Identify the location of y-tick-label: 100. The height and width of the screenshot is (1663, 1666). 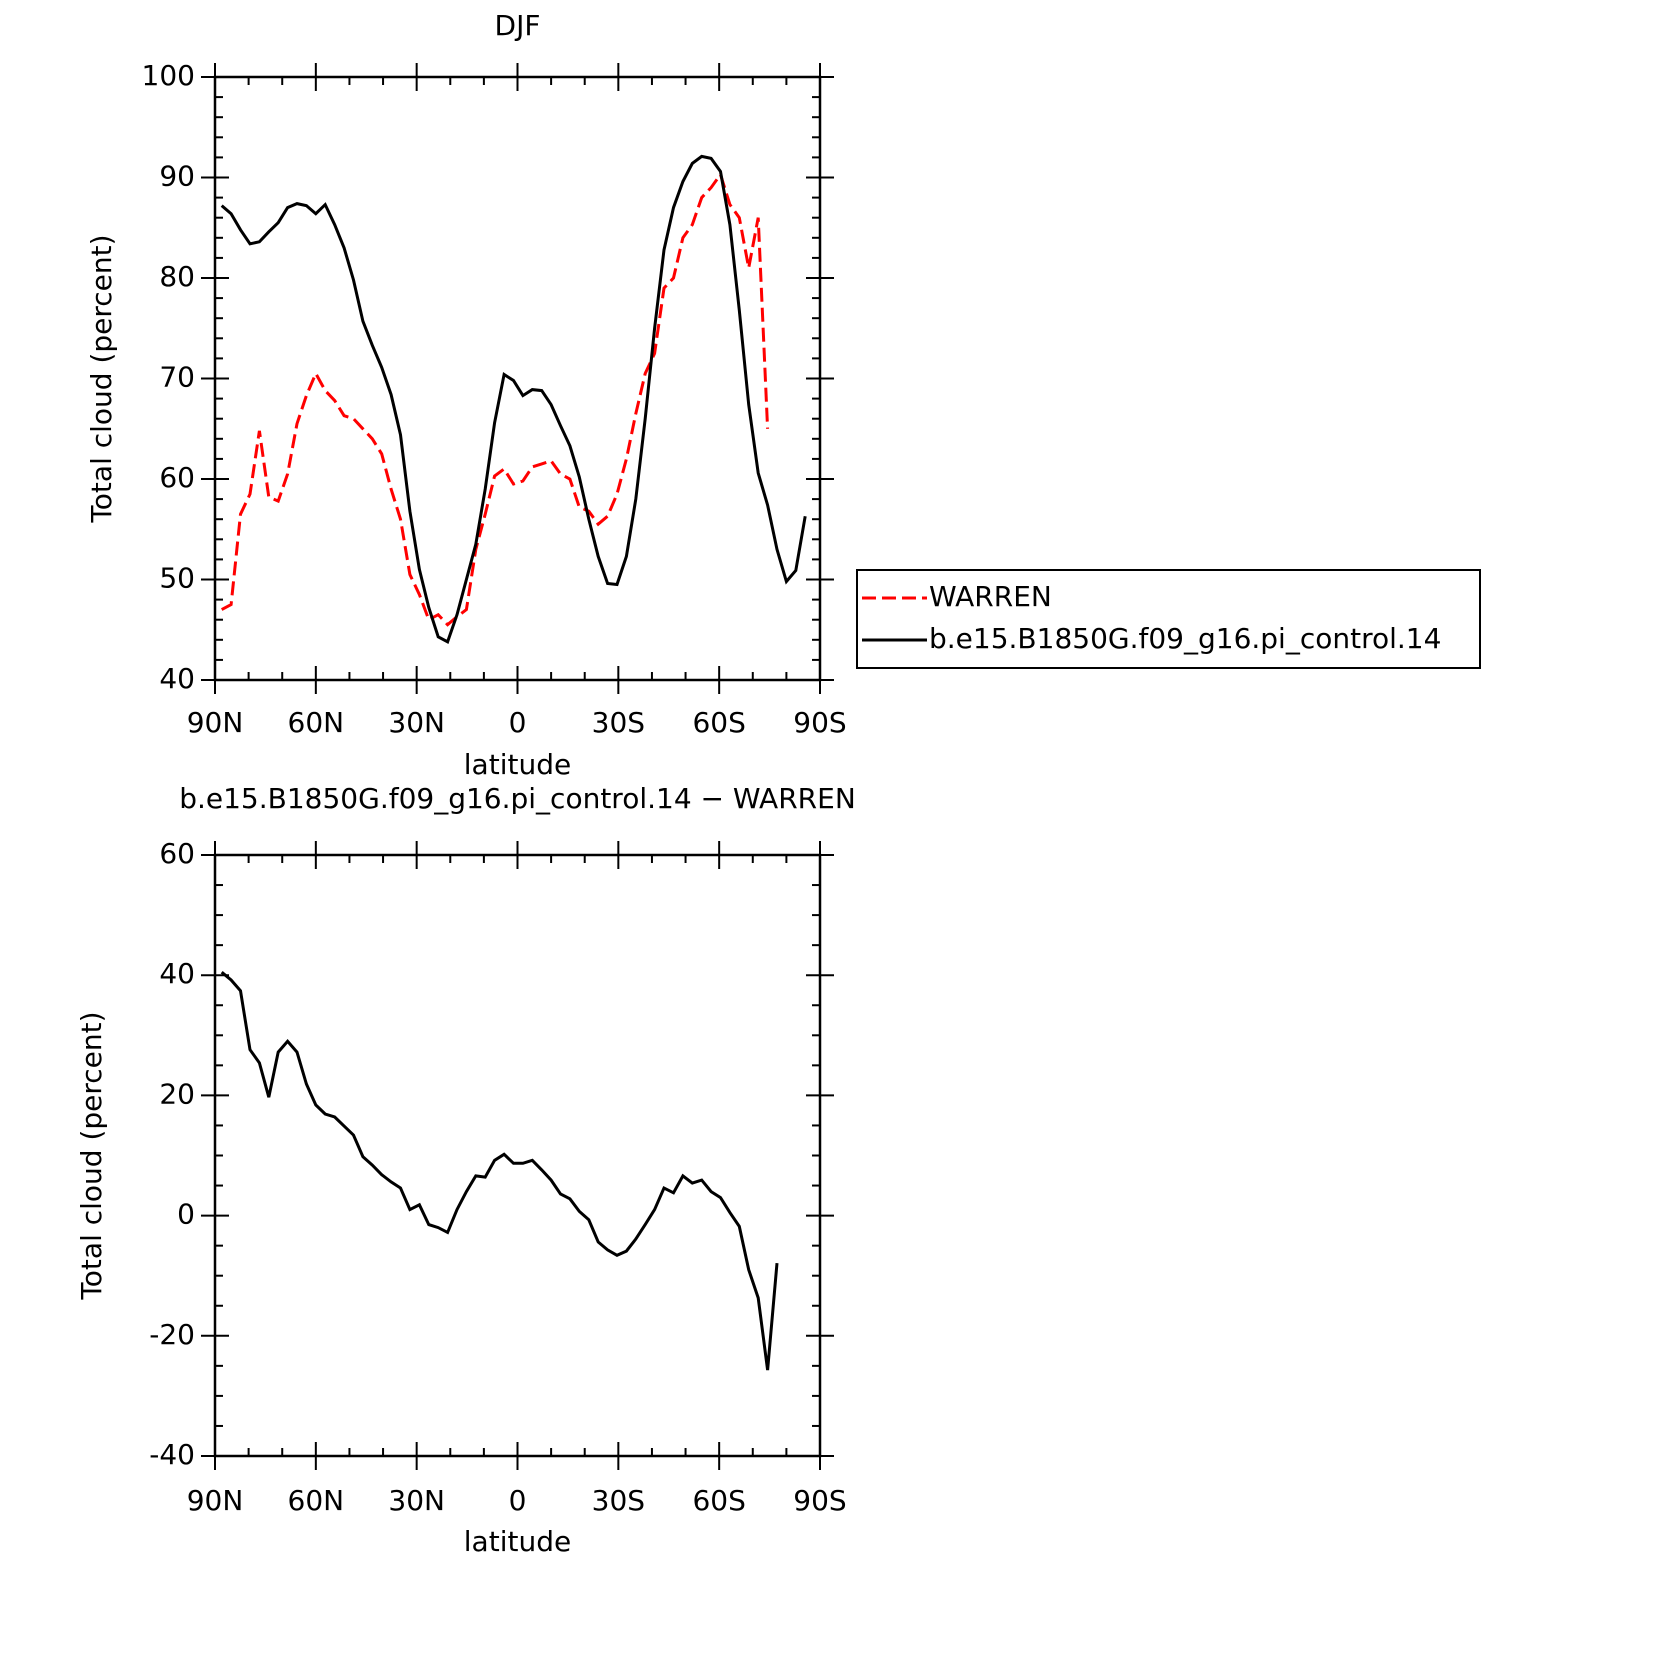
(168, 75).